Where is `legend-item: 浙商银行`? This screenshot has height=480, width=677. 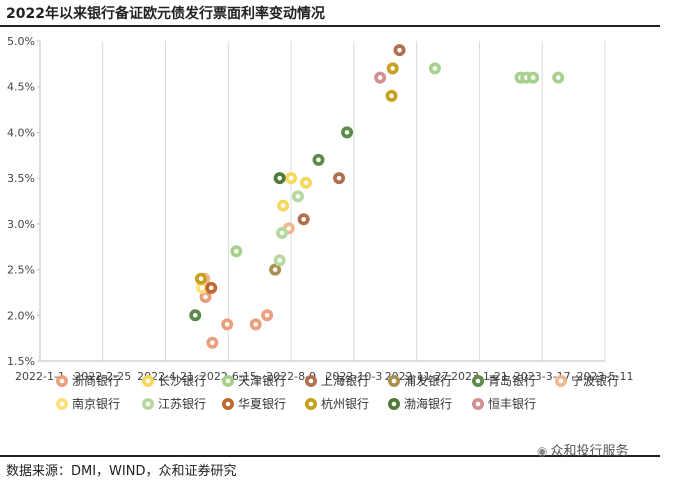
legend-item: 浙商银行 is located at coordinates (88, 380).